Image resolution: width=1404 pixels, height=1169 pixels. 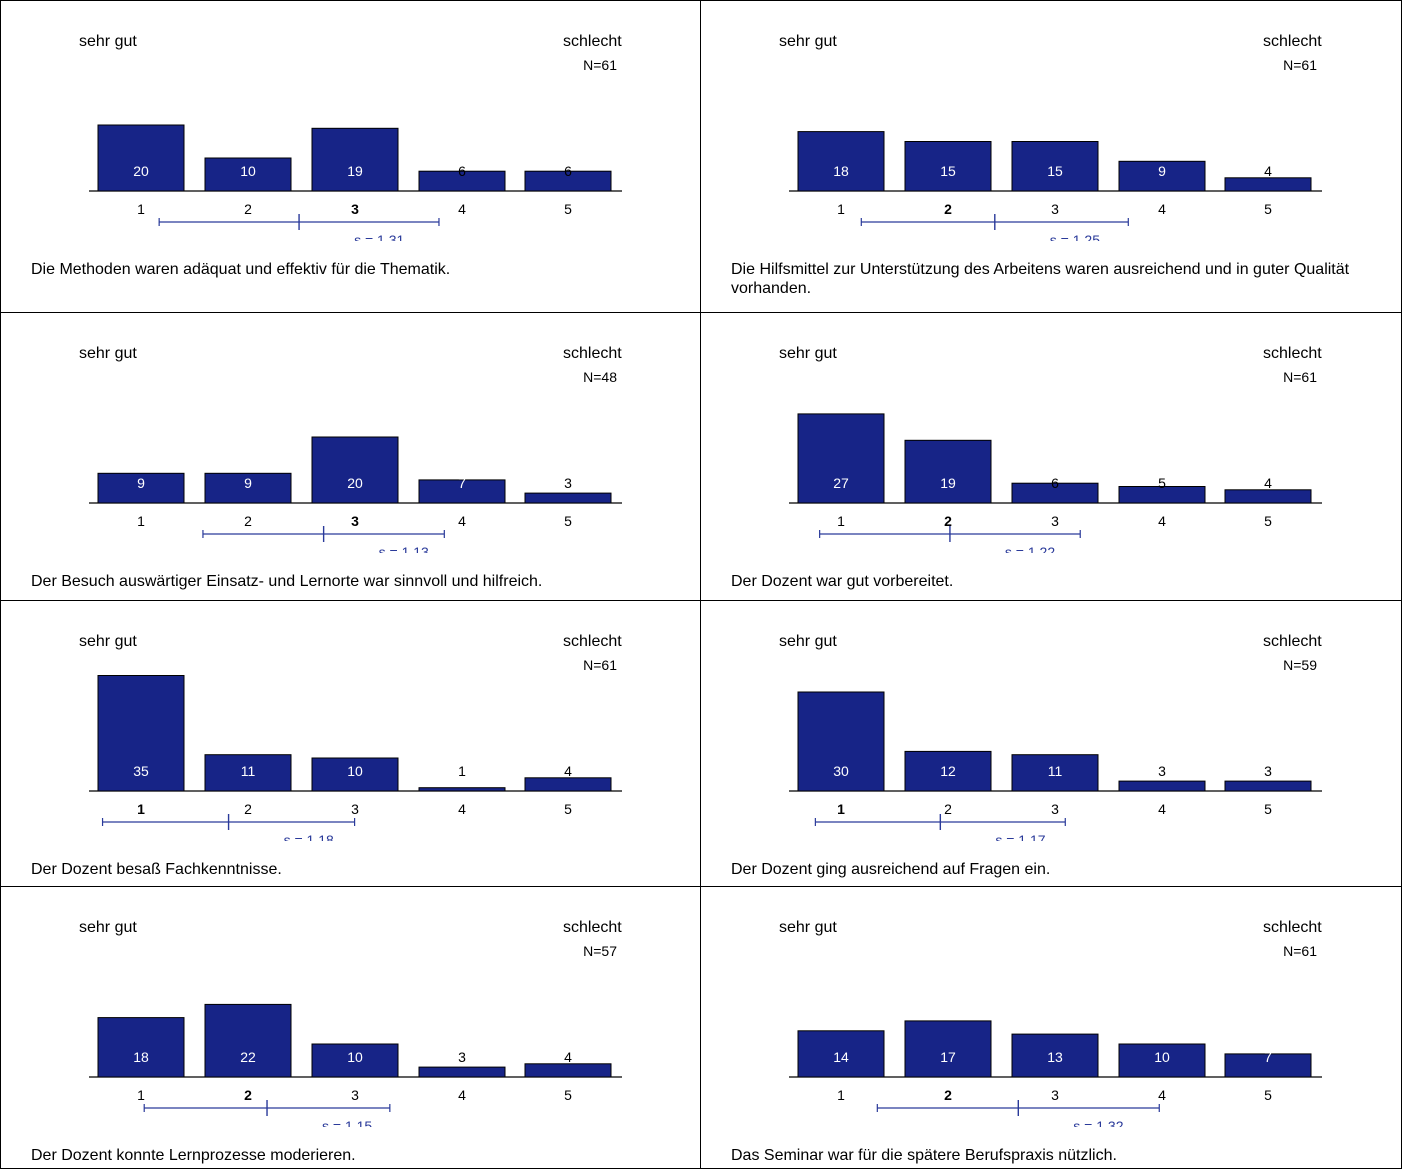 What do you see at coordinates (841, 483) in the screenshot?
I see `bar-value-label: 27` at bounding box center [841, 483].